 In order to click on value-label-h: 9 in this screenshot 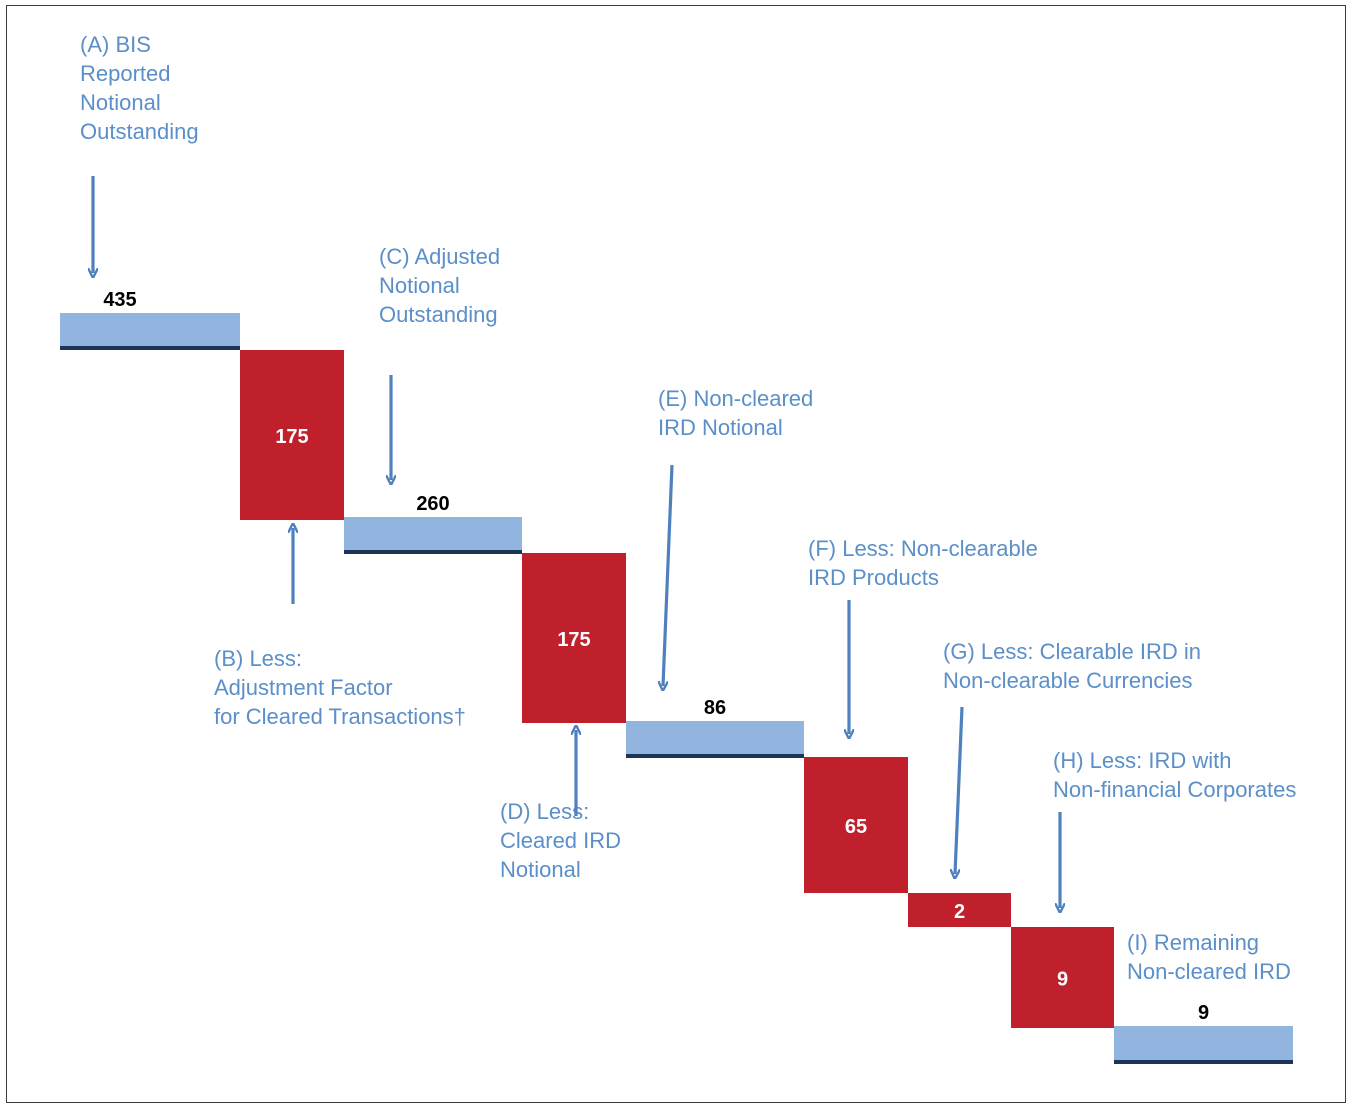, I will do `click(1062, 980)`.